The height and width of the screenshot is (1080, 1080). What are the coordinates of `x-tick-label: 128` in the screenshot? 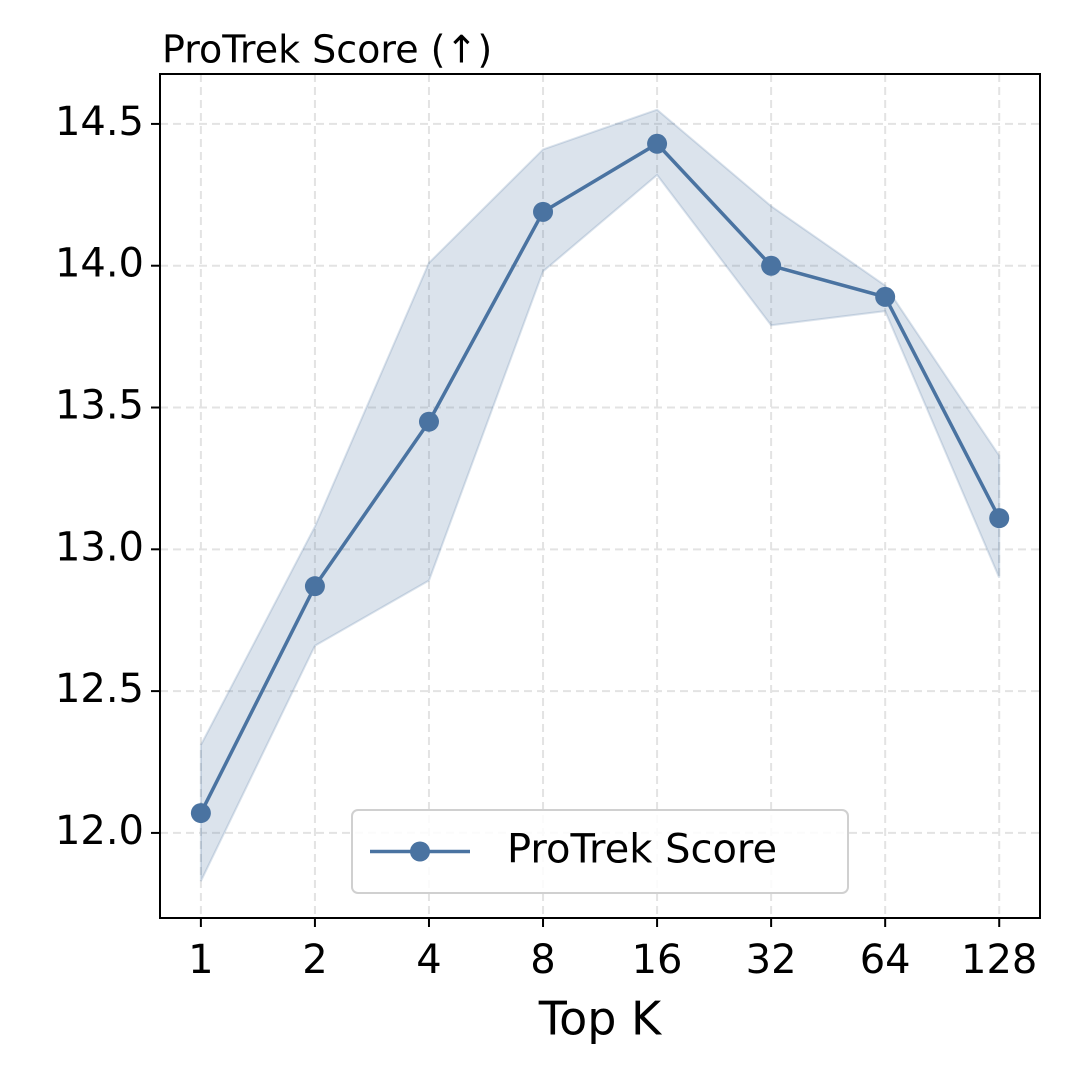 It's located at (999, 960).